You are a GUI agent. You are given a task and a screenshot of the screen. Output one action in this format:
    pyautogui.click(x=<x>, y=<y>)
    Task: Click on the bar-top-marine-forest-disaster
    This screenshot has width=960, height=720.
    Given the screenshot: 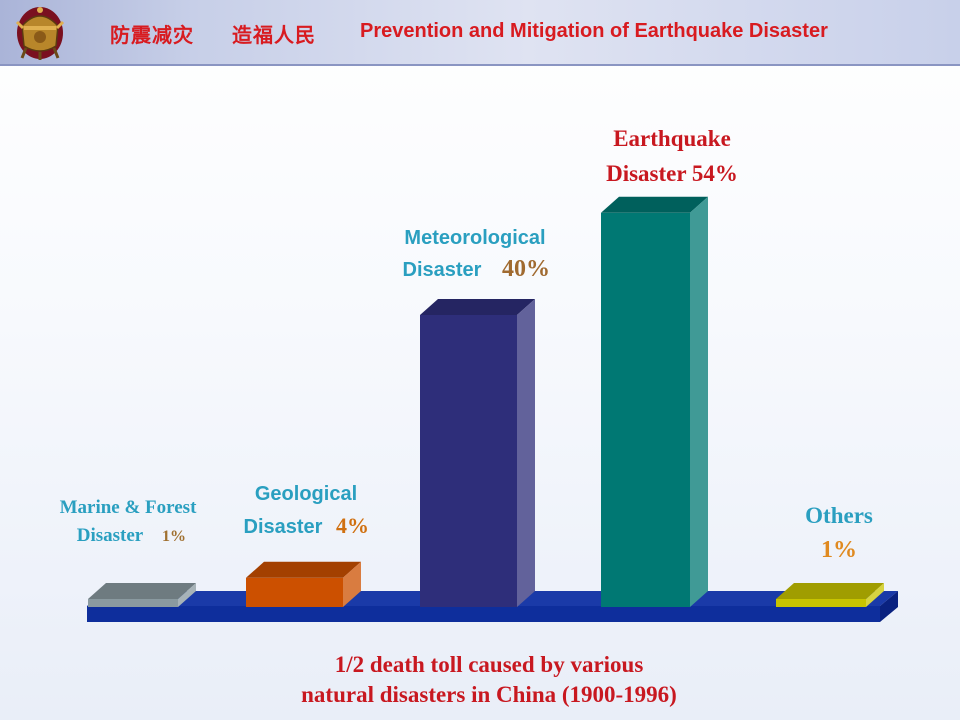 What is the action you would take?
    pyautogui.click(x=142, y=591)
    